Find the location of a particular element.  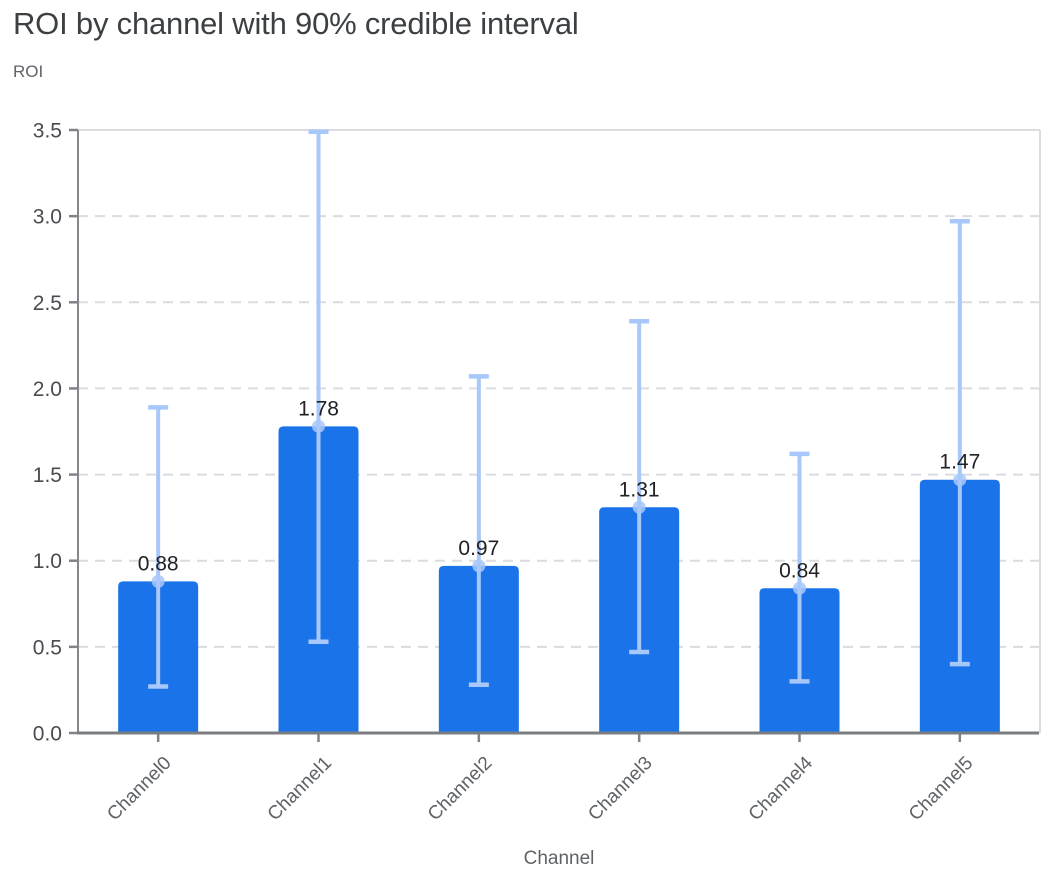

bar-value-label: 0.84 is located at coordinates (799, 570).